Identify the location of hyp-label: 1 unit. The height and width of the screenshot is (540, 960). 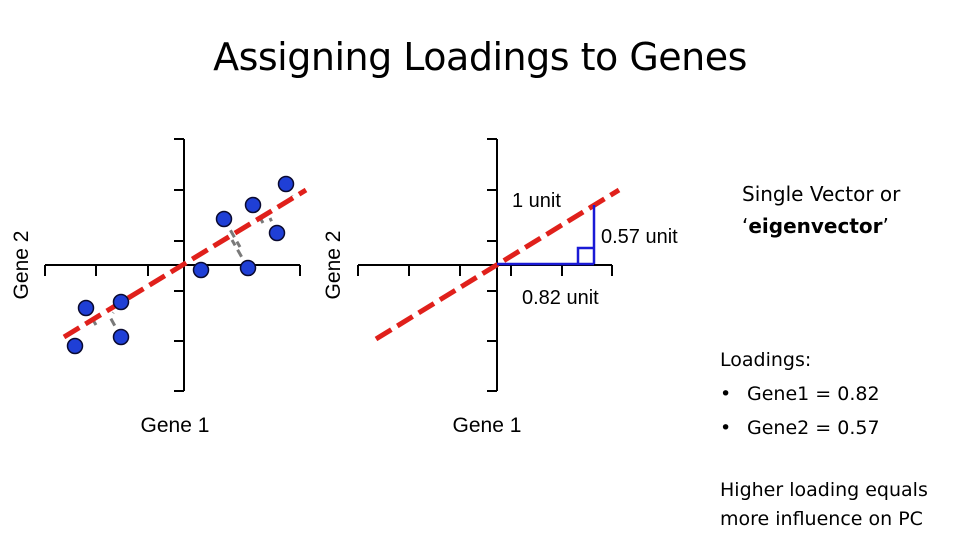
(536, 201).